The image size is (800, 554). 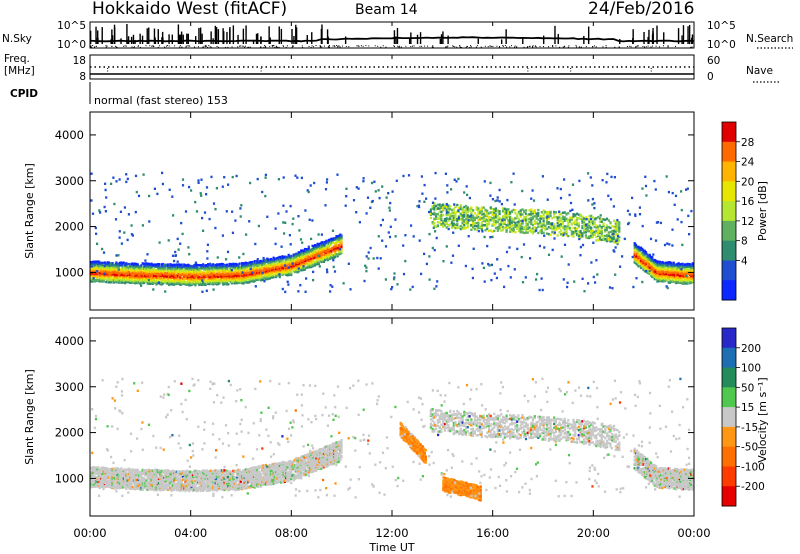 I want to click on noise-right-tick-top: 10^5, so click(x=721, y=26).